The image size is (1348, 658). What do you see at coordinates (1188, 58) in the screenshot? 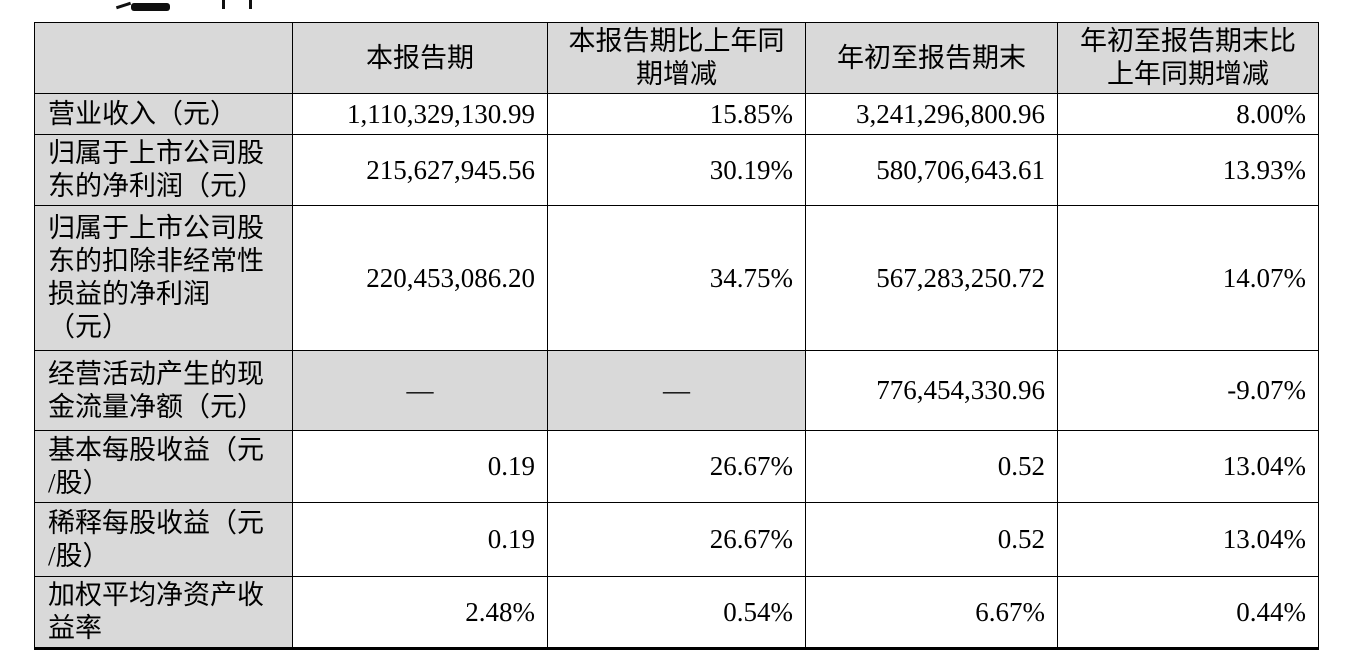
I see `header-cell-year-to-date-yoy-change: 年初至报告期末比 上年同期增减` at bounding box center [1188, 58].